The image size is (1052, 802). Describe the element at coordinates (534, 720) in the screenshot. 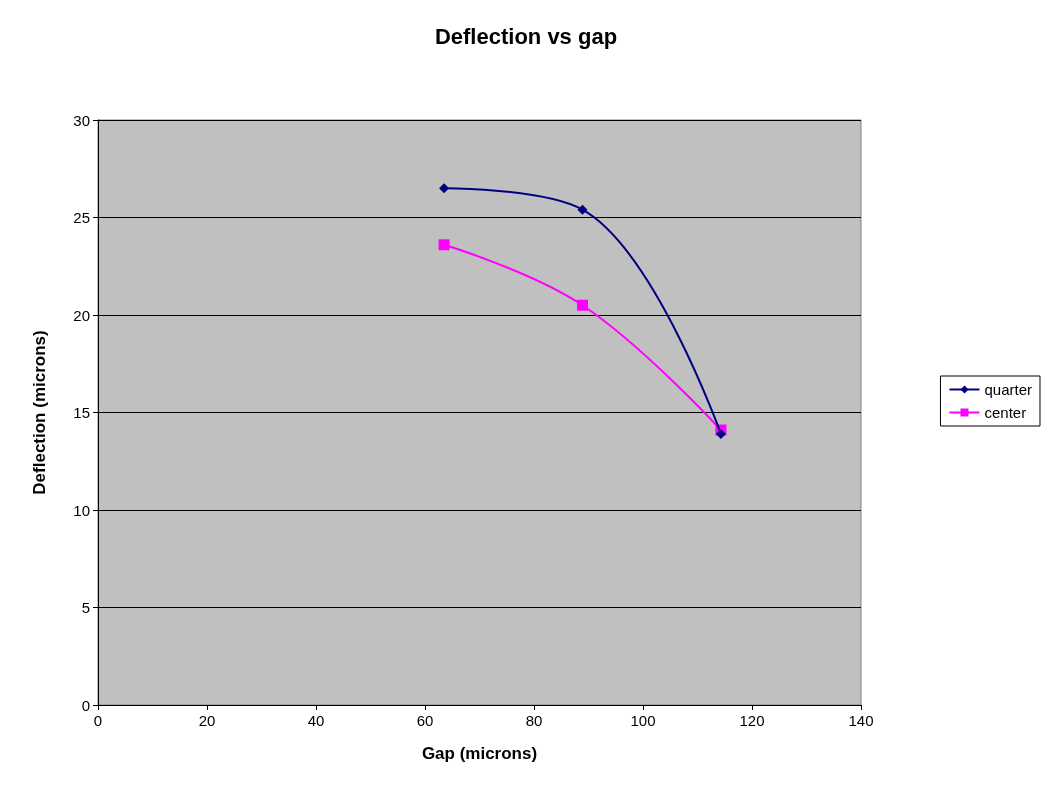

I see `x-tick-label: 80` at that location.